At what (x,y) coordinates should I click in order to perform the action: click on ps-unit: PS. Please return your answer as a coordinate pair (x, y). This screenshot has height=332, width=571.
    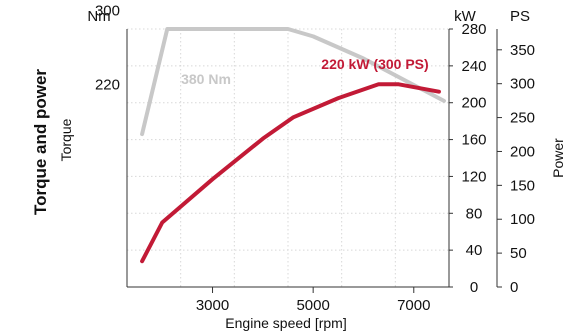
    Looking at the image, I should click on (520, 16).